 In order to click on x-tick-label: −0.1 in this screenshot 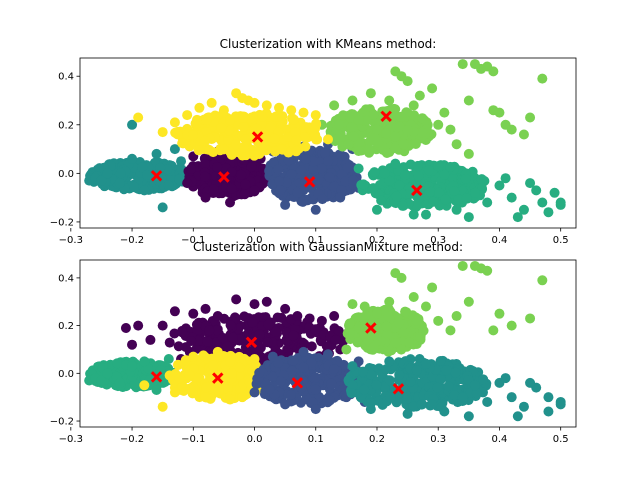, I will do `click(193, 240)`.